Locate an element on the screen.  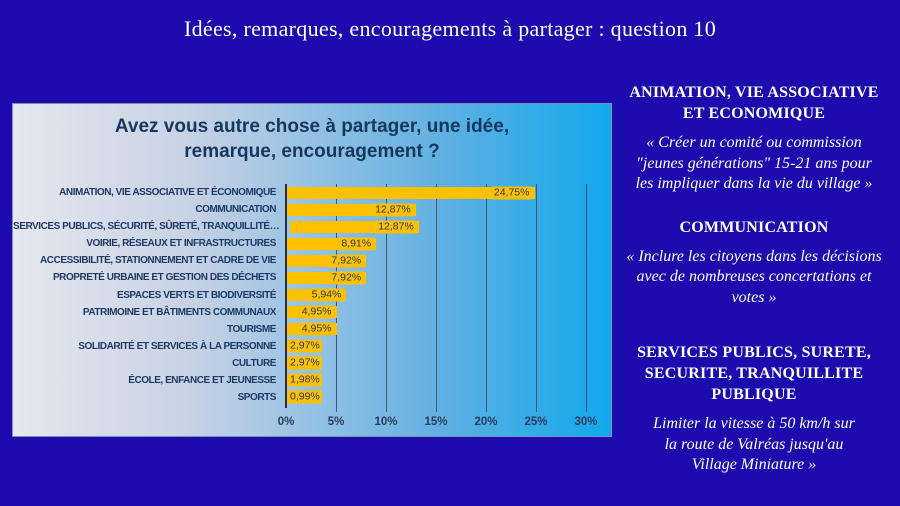
bar-row: TOURISME 4,95% is located at coordinates (312, 329).